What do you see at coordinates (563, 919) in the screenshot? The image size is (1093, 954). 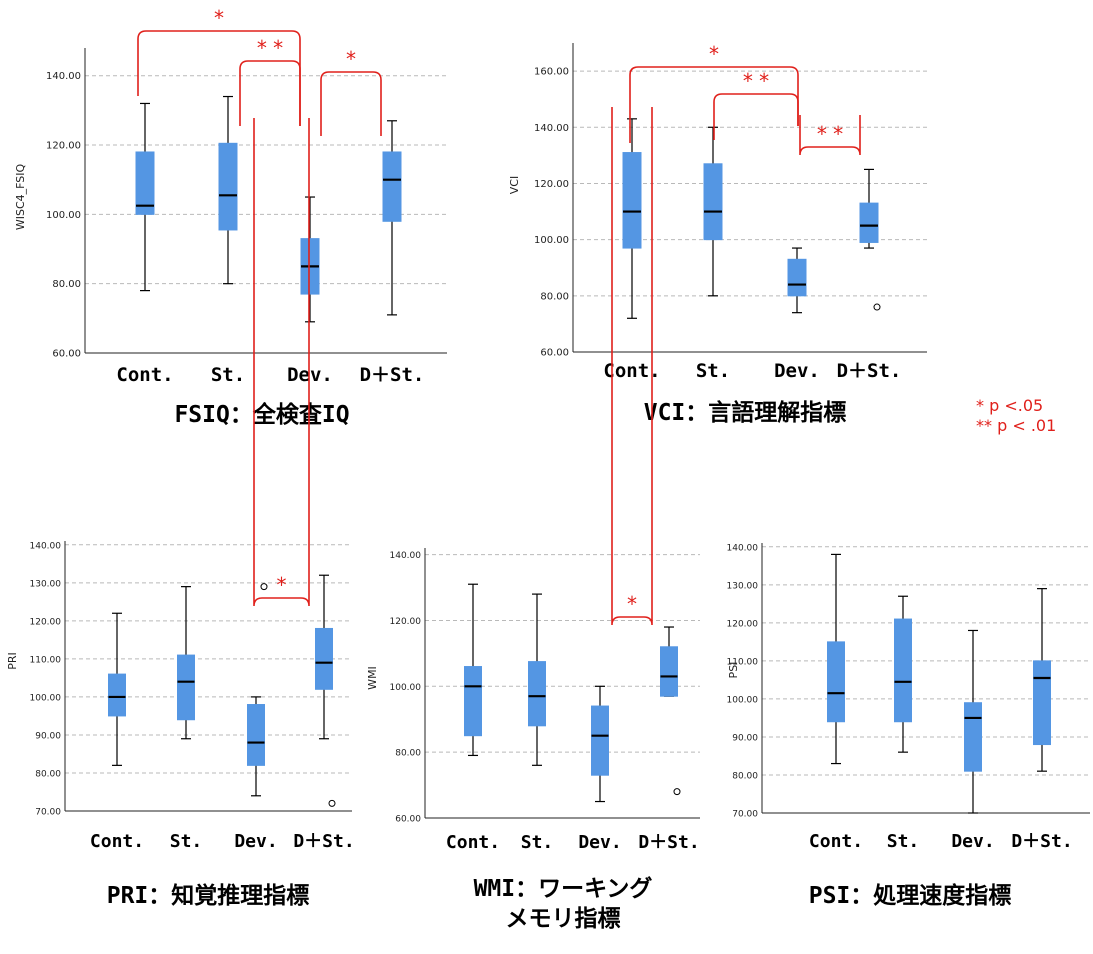 I see `chart-title: メモリ指標` at bounding box center [563, 919].